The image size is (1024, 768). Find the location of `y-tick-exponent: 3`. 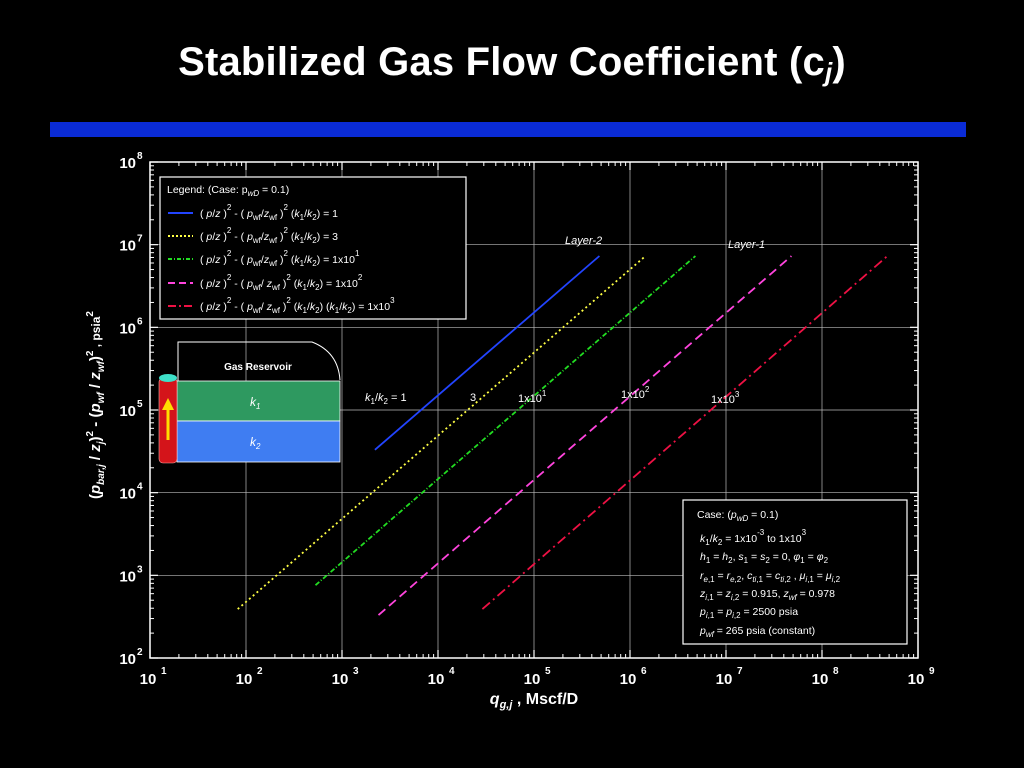

y-tick-exponent: 3 is located at coordinates (140, 569).